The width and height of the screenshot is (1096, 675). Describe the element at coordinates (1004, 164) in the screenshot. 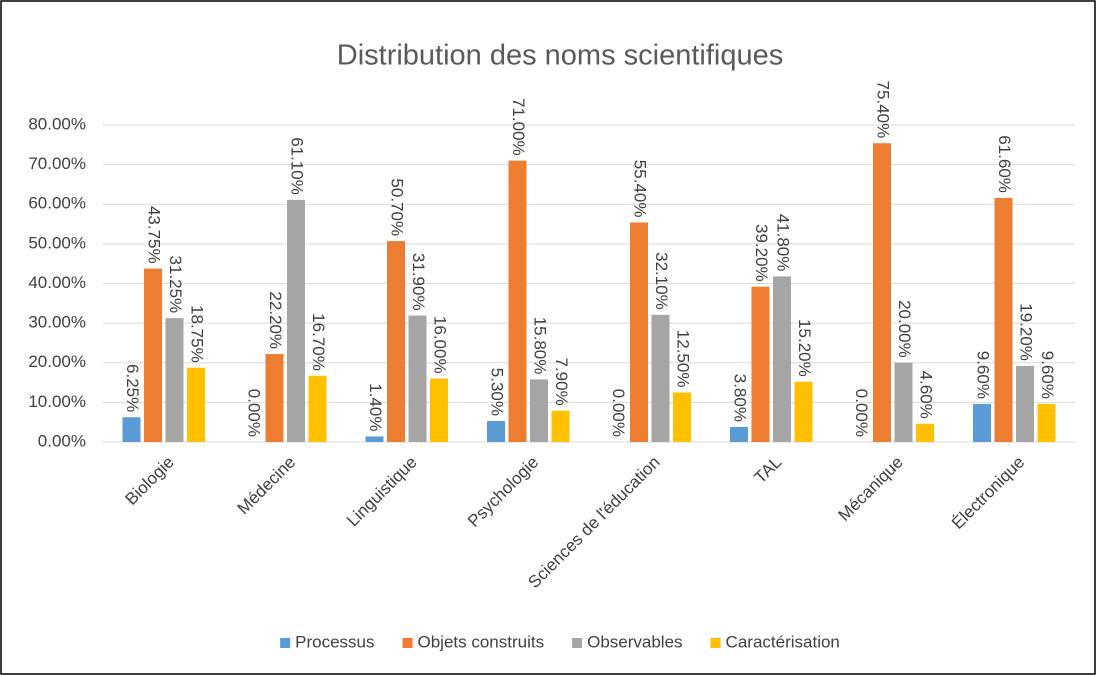

I see `data-label: 61.60%` at that location.